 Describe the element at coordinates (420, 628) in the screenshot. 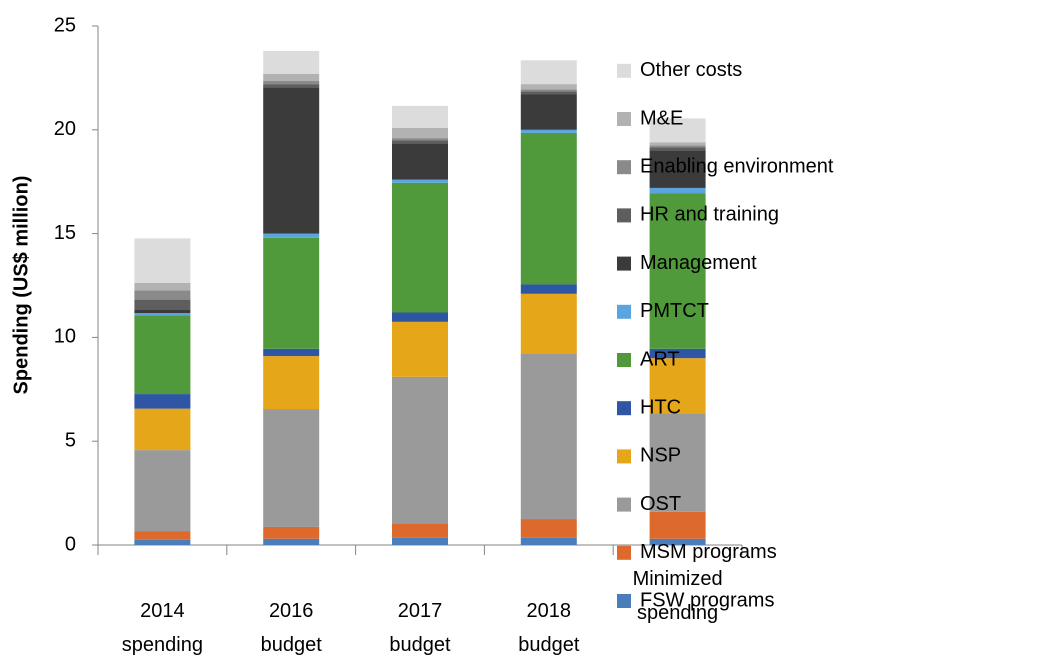

I see `x-tick-label: 2017 budget` at that location.